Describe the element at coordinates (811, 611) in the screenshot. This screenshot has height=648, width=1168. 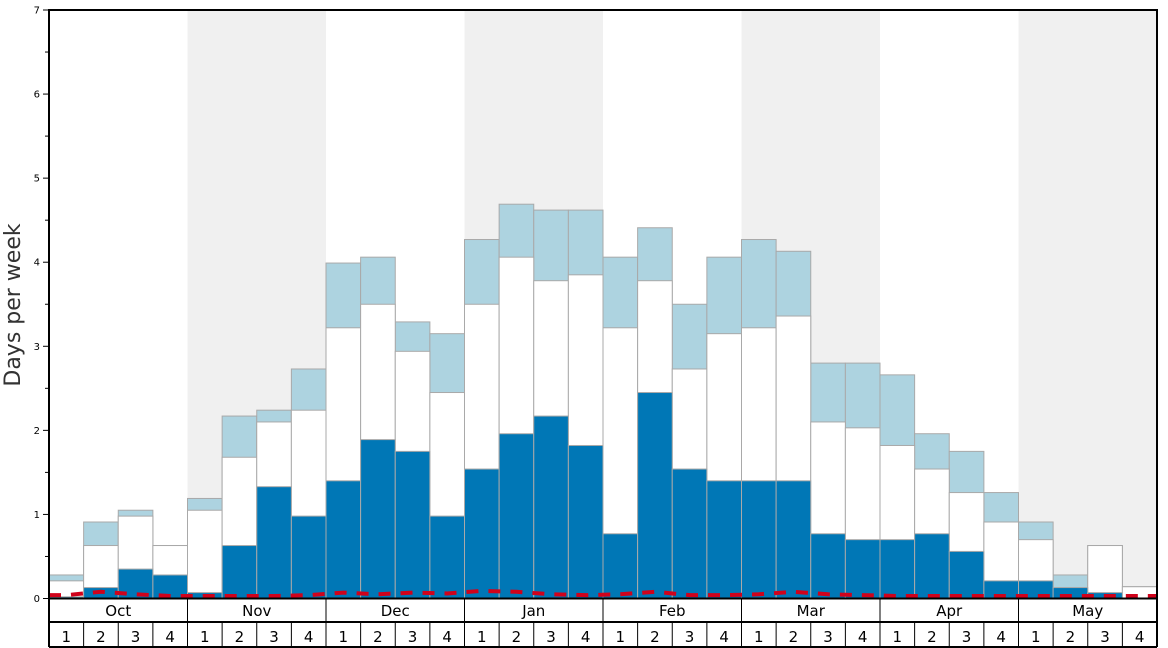
I see `month-label-mar: Mar` at that location.